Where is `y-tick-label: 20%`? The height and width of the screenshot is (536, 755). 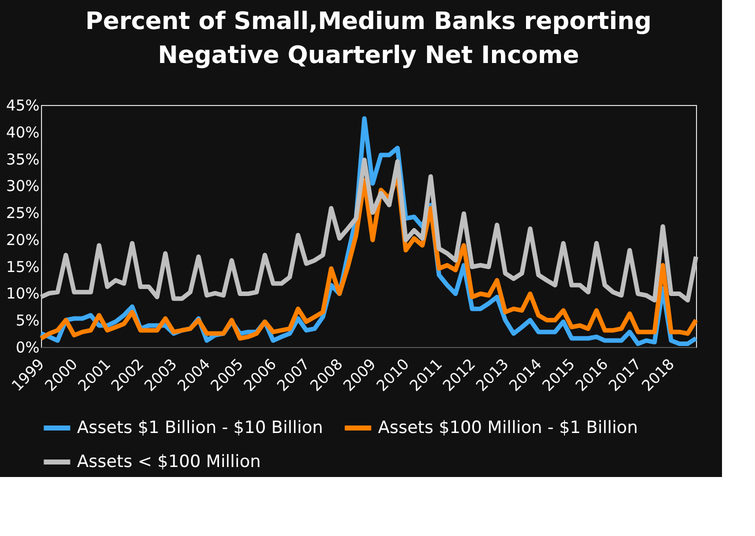
y-tick-label: 20% is located at coordinates (23, 239).